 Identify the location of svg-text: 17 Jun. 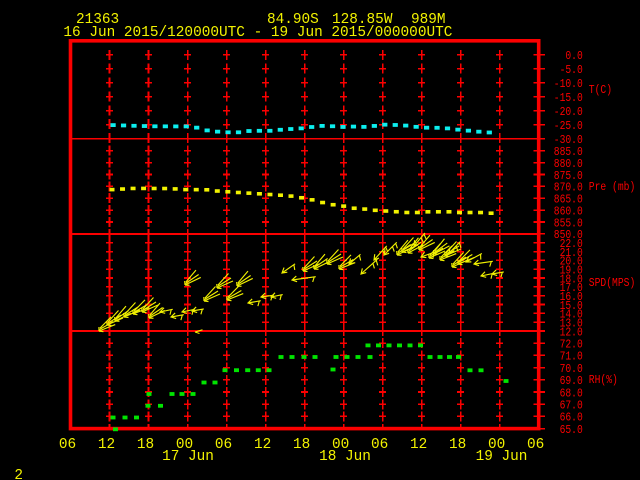
(188, 457).